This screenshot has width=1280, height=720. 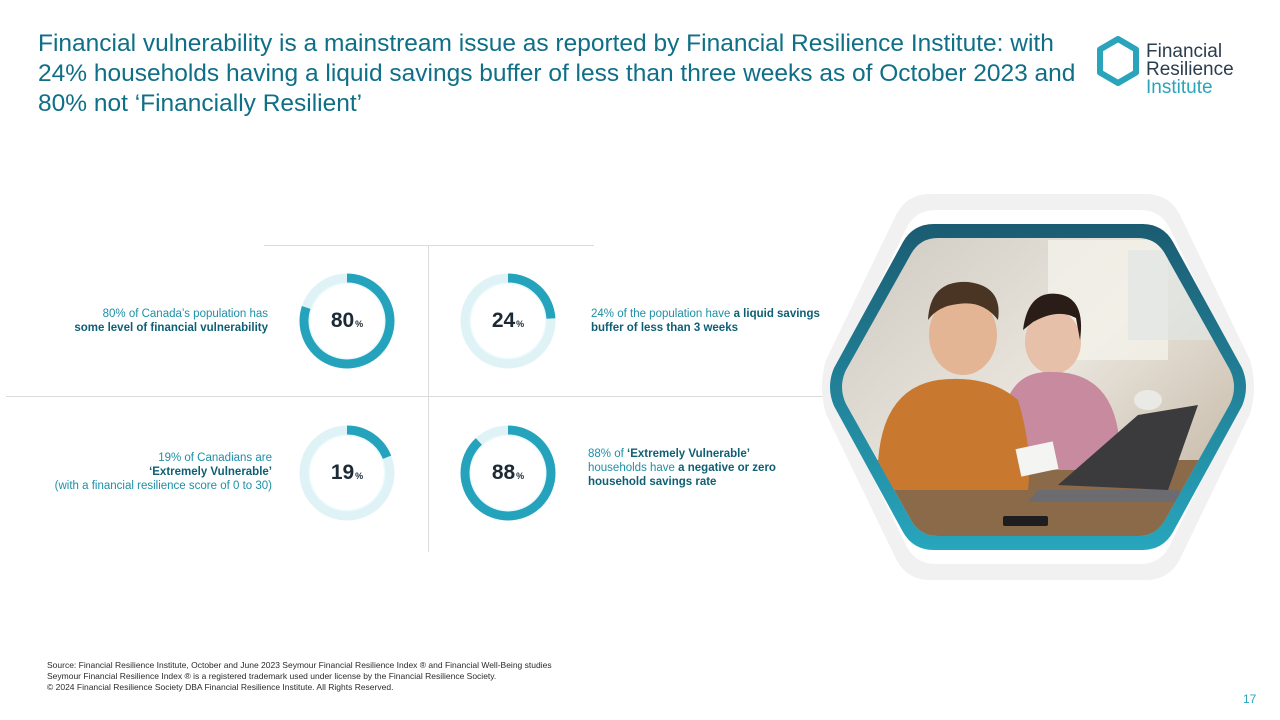 I want to click on stat-ring-19: 19%, so click(x=347, y=473).